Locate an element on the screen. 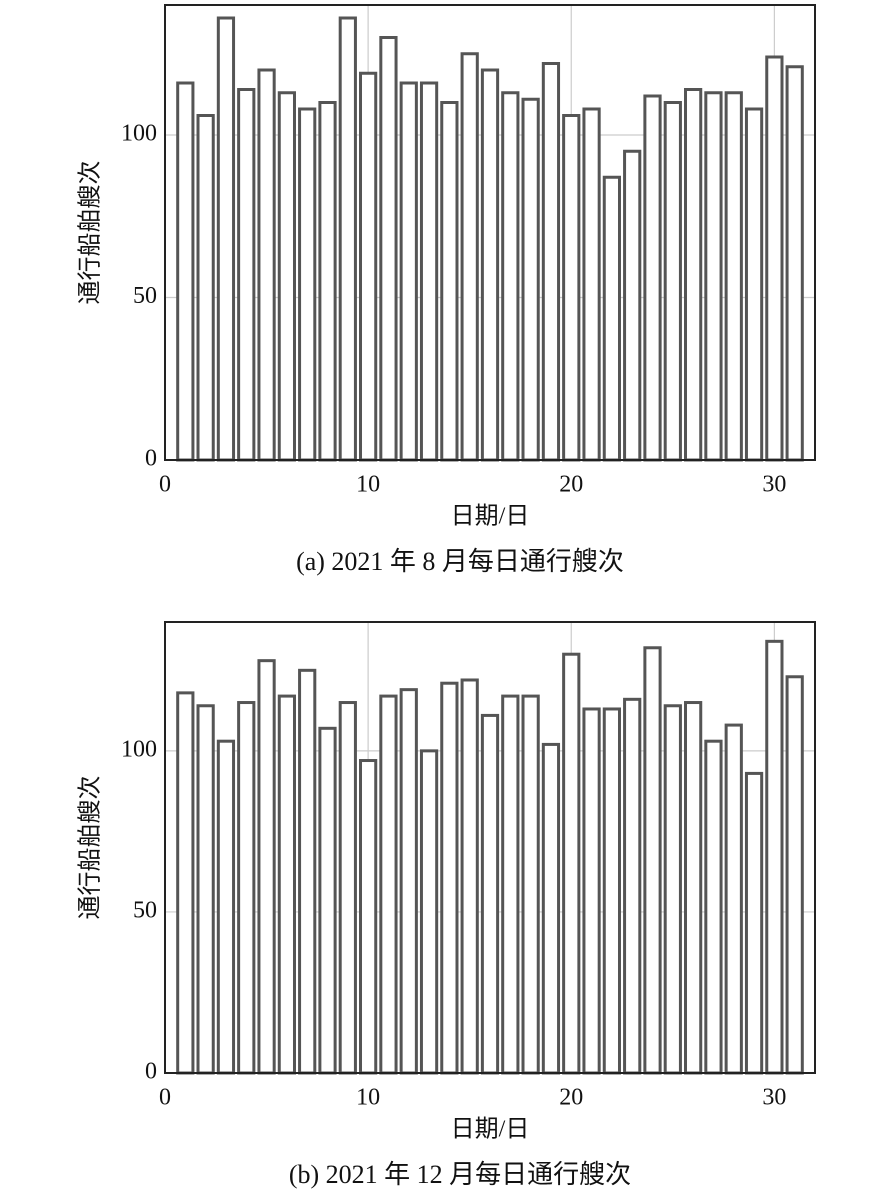 The image size is (886, 1199). caption: (a) 2021 年 8 月每日通行艘次 is located at coordinates (460, 561).